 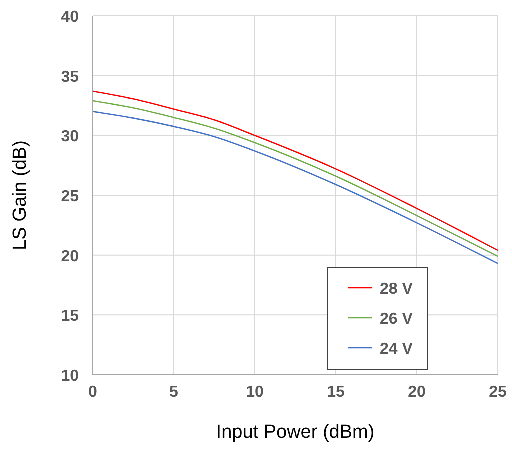 I want to click on y-tick-label: 25, so click(x=70, y=197).